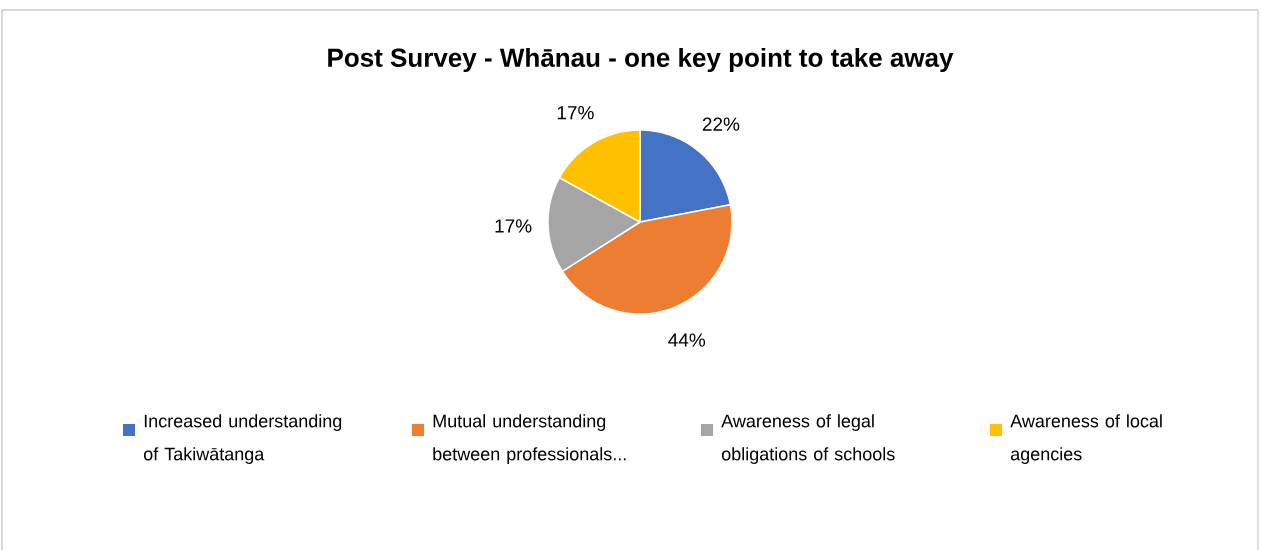 This screenshot has width=1261, height=550. What do you see at coordinates (721, 124) in the screenshot?
I see `data-label: 22%` at bounding box center [721, 124].